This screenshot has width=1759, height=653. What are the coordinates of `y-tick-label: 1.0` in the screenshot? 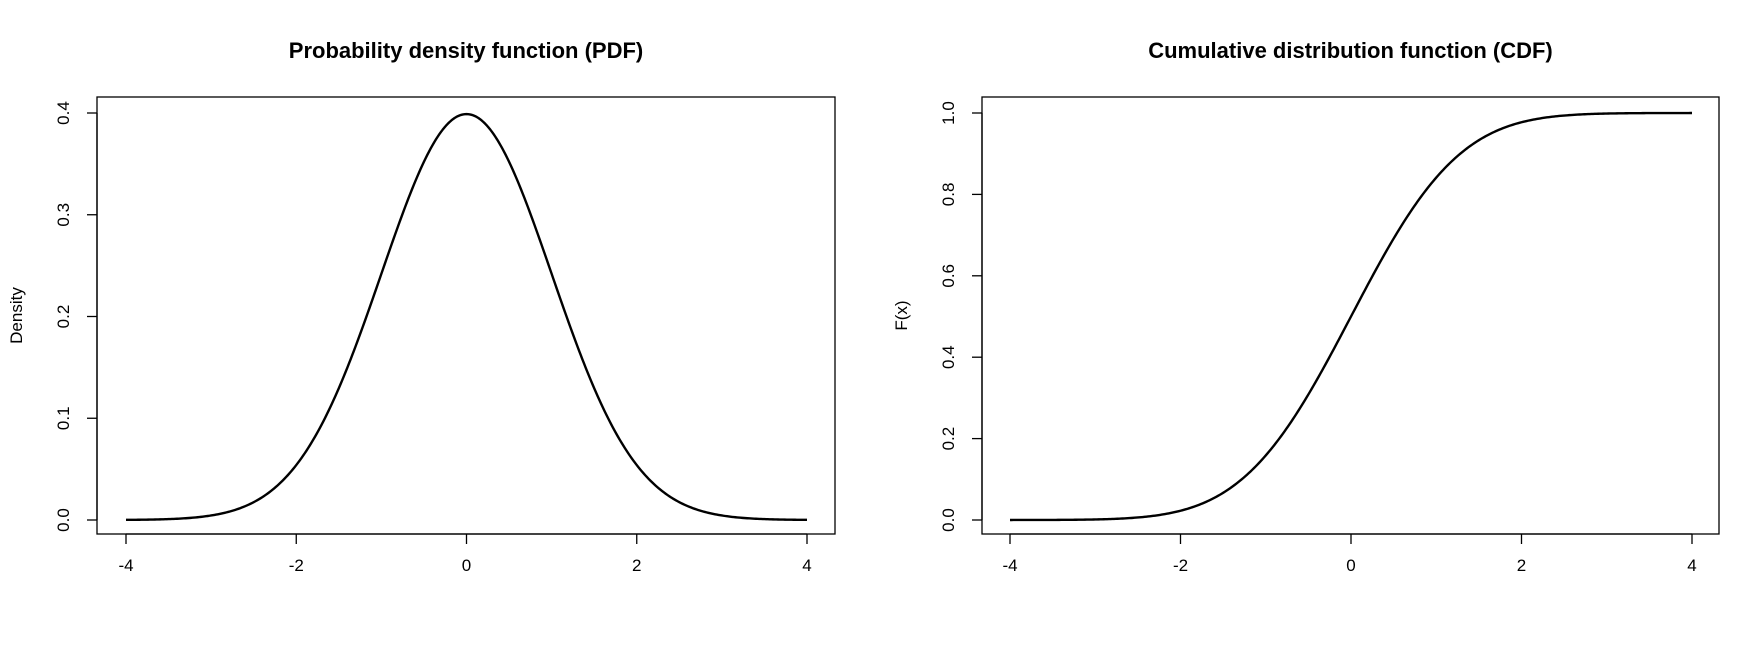 It's located at (948, 113).